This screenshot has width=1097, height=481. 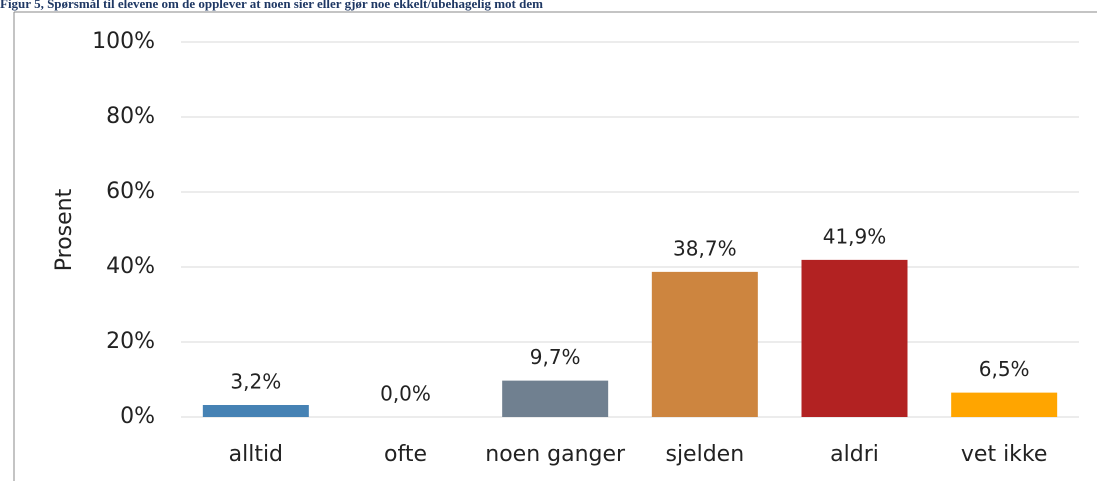 I want to click on x-tick-label: ofte, so click(x=405, y=454).